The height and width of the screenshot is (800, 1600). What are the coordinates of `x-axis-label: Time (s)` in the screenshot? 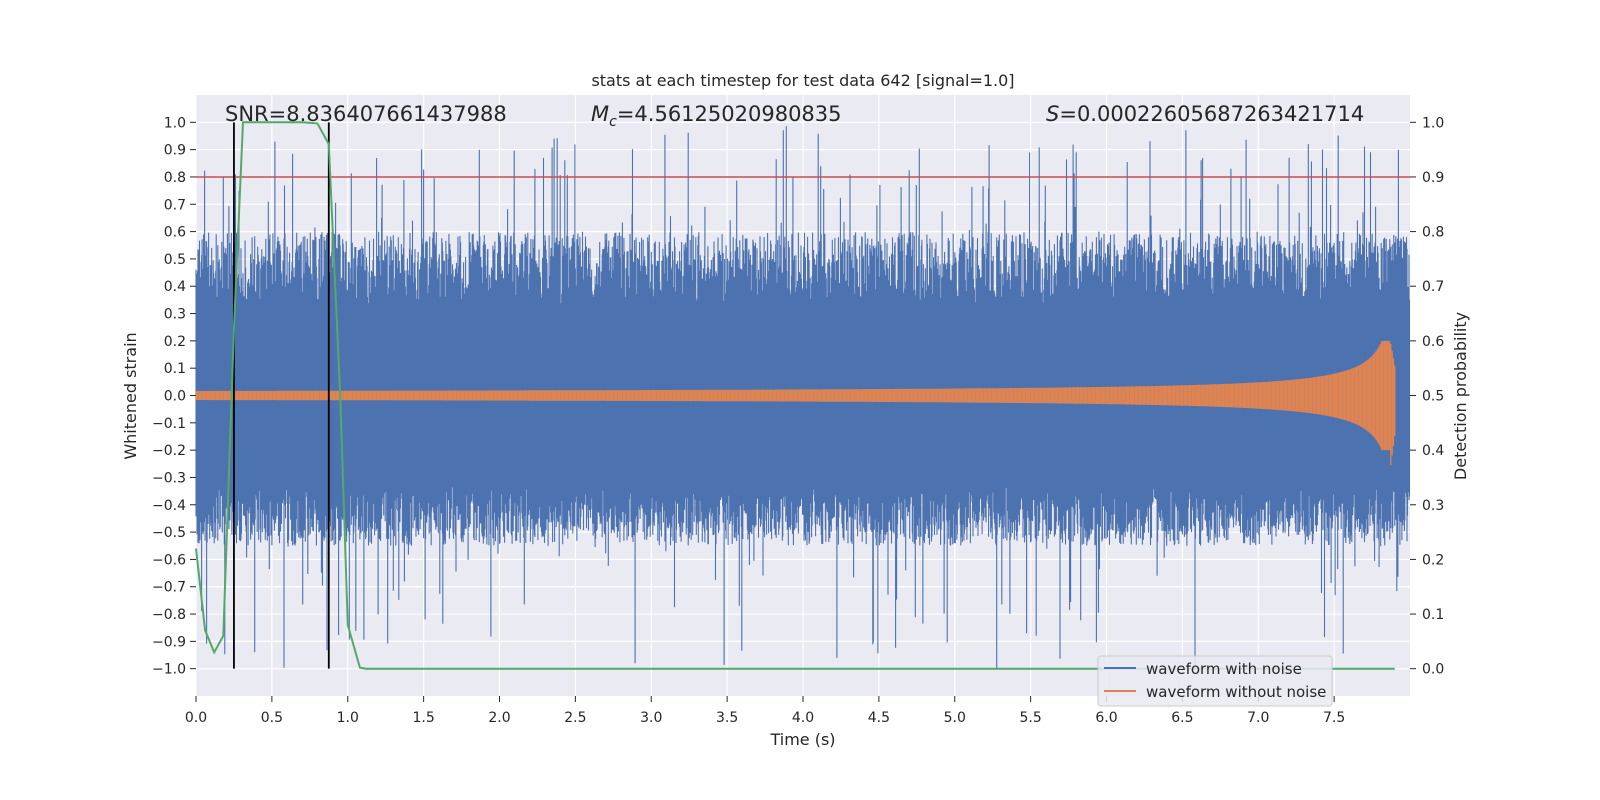 It's located at (802, 739).